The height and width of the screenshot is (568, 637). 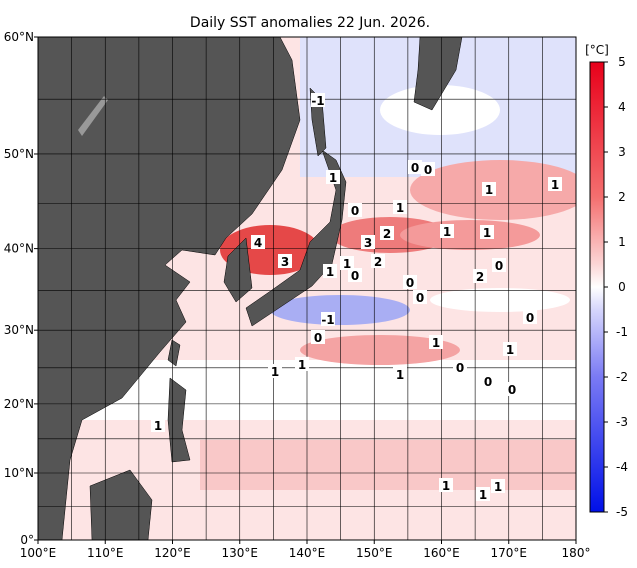 What do you see at coordinates (19, 404) in the screenshot?
I see `lat-tick-label: 20°N` at bounding box center [19, 404].